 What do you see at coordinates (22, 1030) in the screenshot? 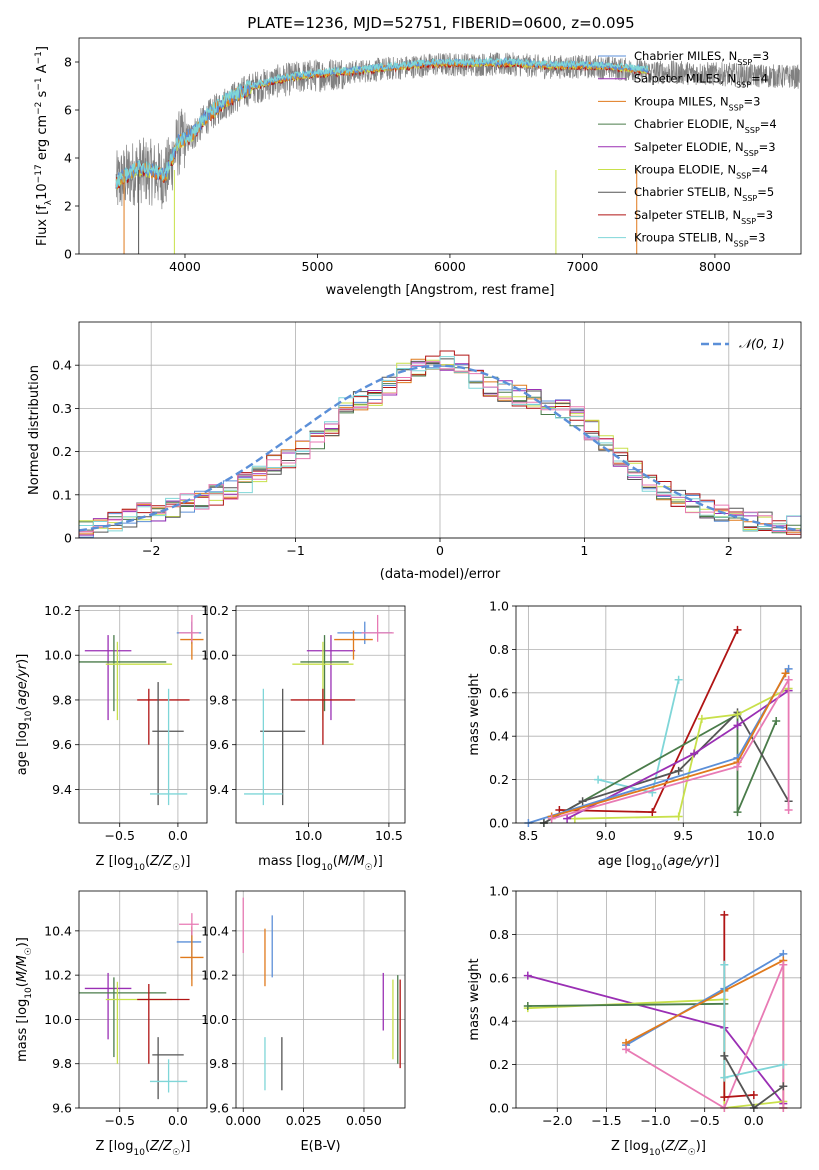
I see `y-axis-label-part: mass [log` at bounding box center [22, 1030].